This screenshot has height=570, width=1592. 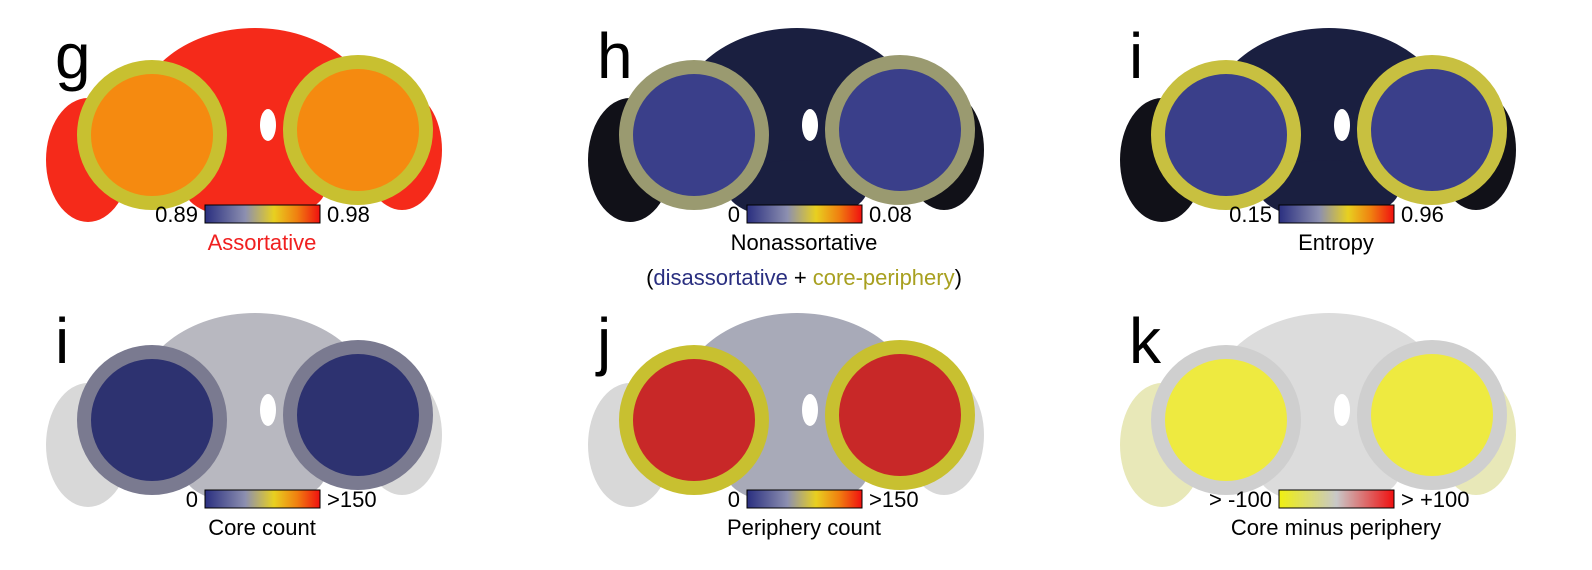 I want to click on caption: Core minus periphery, so click(x=1336, y=527).